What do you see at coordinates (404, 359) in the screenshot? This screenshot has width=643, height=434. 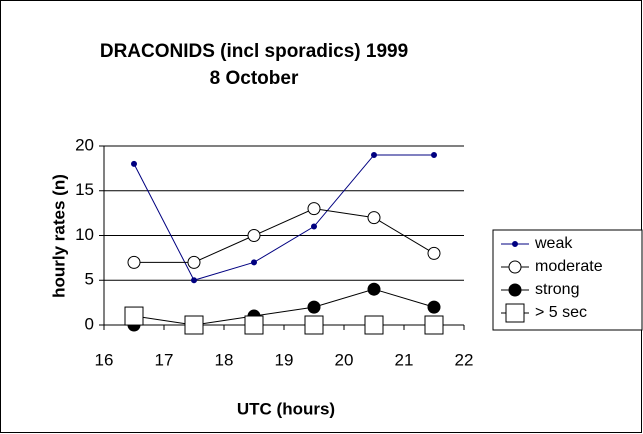 I see `x-tick-label: 21` at bounding box center [404, 359].